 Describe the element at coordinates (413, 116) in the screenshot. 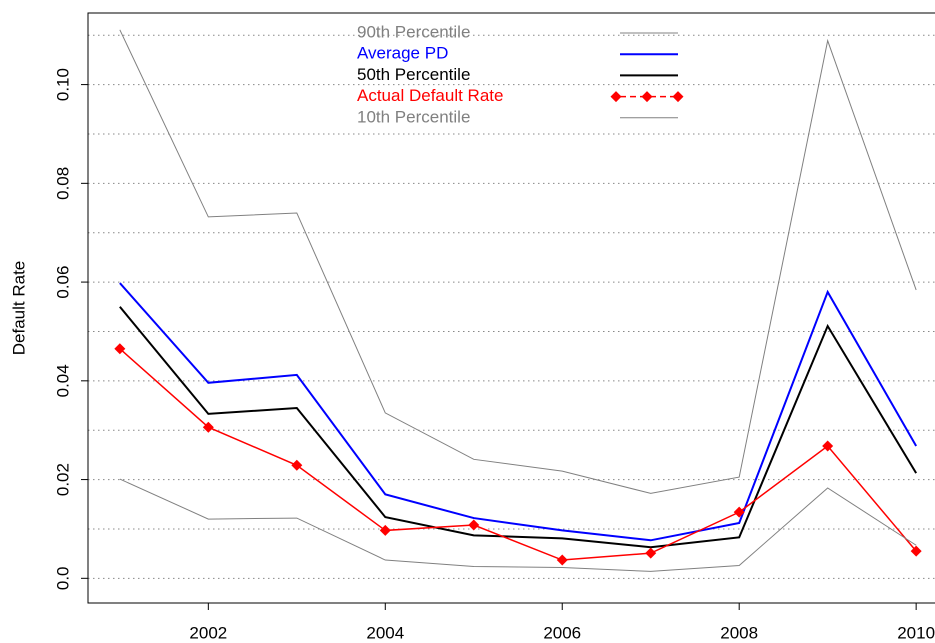

I see `legend-label: 10th Percentile` at that location.